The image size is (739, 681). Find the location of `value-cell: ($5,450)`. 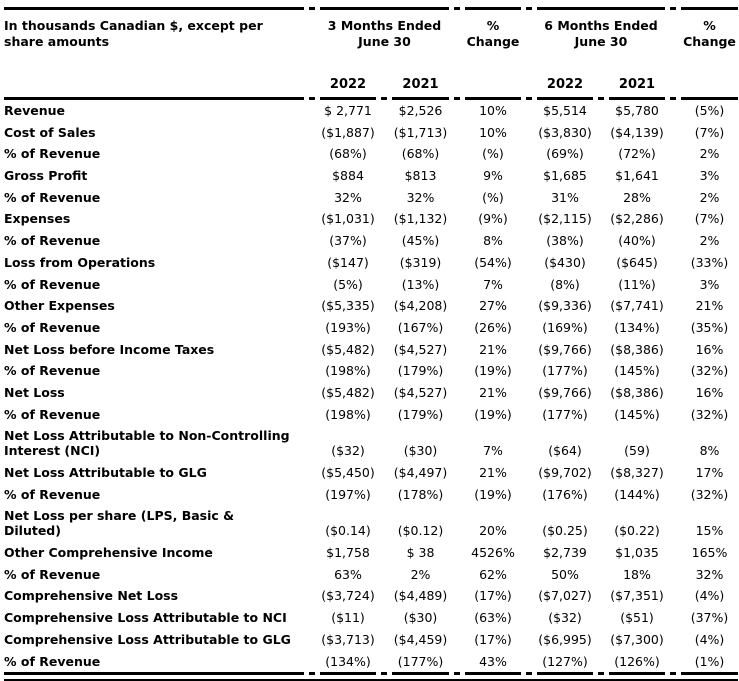

value-cell: ($5,450) is located at coordinates (348, 472).